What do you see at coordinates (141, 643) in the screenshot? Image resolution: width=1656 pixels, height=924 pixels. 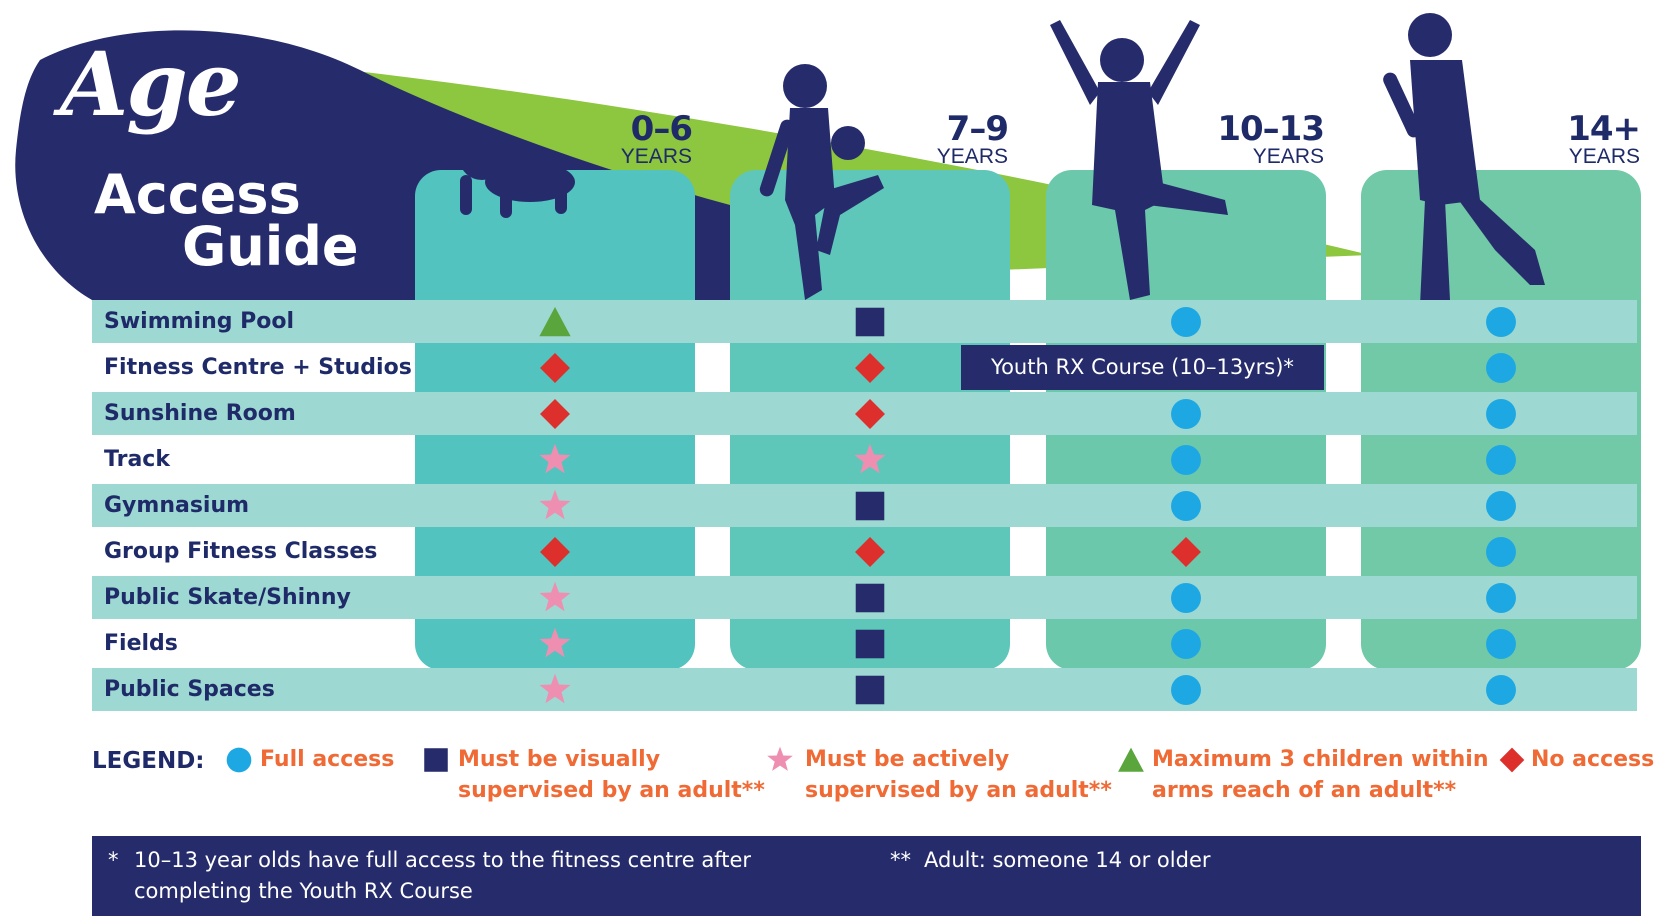 I see `facility-label: Fields` at bounding box center [141, 643].